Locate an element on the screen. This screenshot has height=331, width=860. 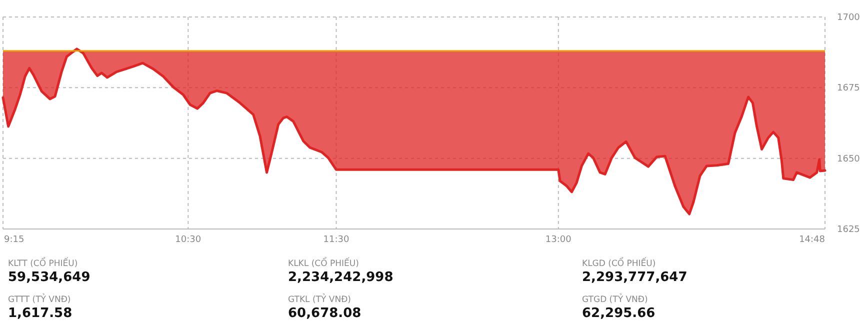
y-tick-label: 1700 is located at coordinates (848, 18).